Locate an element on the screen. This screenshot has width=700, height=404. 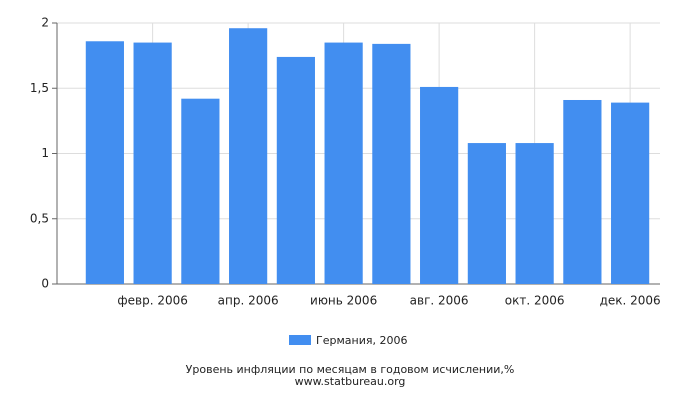
x-tick-label: окт. 2006 is located at coordinates (535, 301).